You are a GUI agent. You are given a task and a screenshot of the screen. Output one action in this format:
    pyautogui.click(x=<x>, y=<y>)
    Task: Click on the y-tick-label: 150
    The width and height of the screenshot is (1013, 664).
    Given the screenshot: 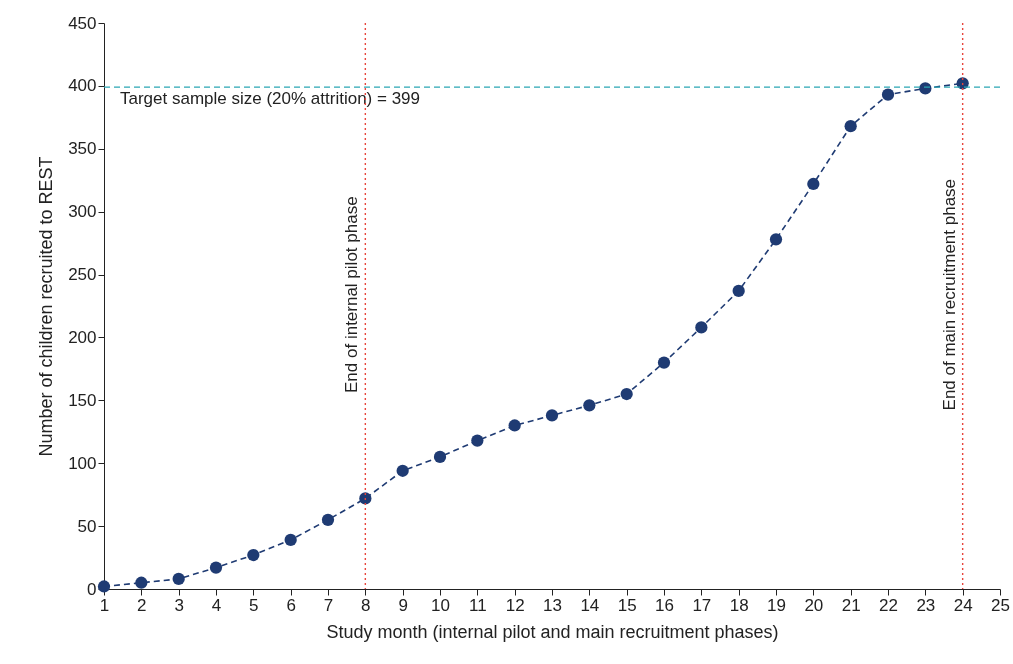 What is the action you would take?
    pyautogui.click(x=82, y=400)
    